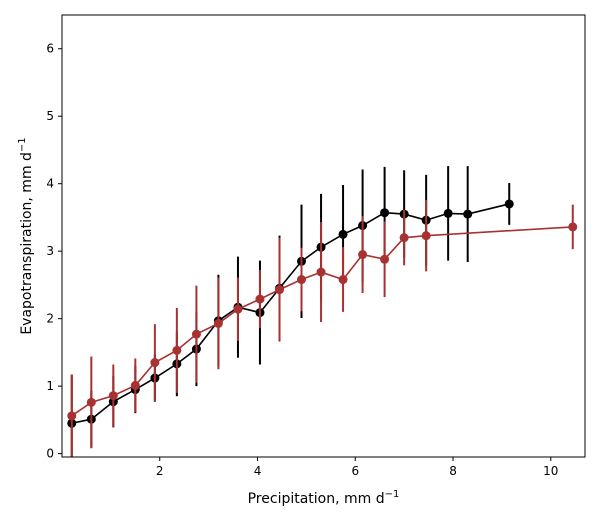  What do you see at coordinates (258, 471) in the screenshot?
I see `x-tick-label: 4` at bounding box center [258, 471].